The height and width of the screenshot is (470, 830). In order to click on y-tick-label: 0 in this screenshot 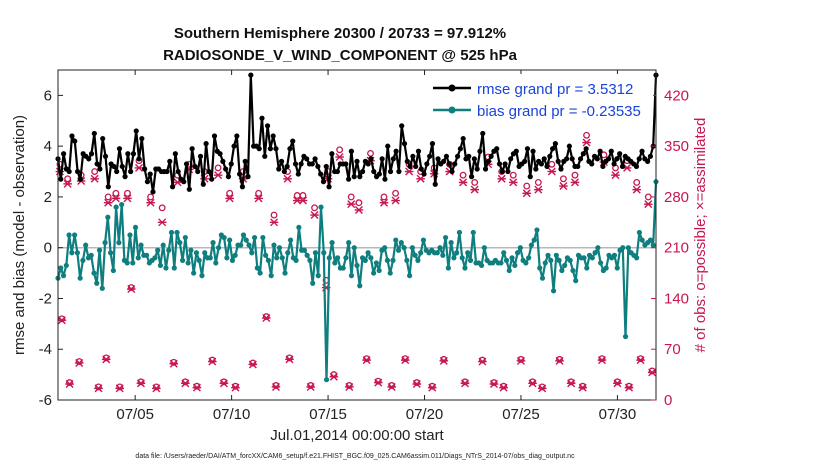, I will do `click(48, 248)`.